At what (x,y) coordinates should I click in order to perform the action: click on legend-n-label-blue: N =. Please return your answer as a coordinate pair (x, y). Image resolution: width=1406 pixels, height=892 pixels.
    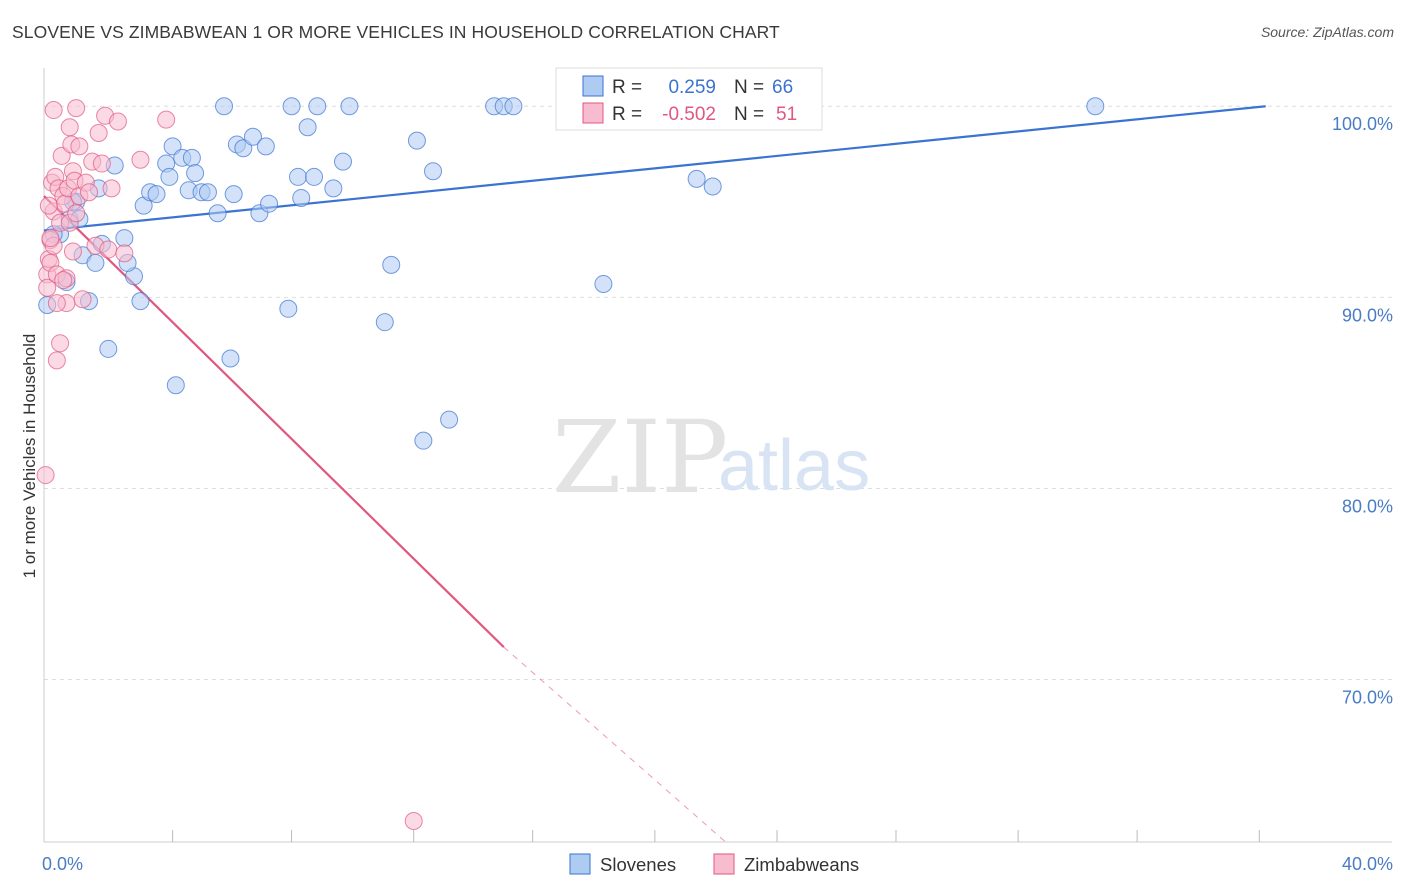
    Looking at the image, I should click on (749, 87).